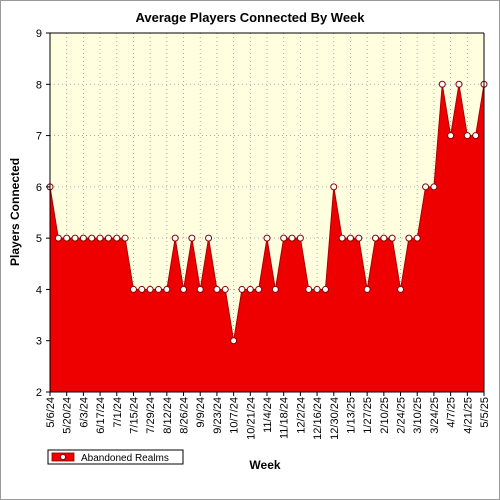 The image size is (500, 500). I want to click on x-tick-label: 7/15/24, so click(134, 415).